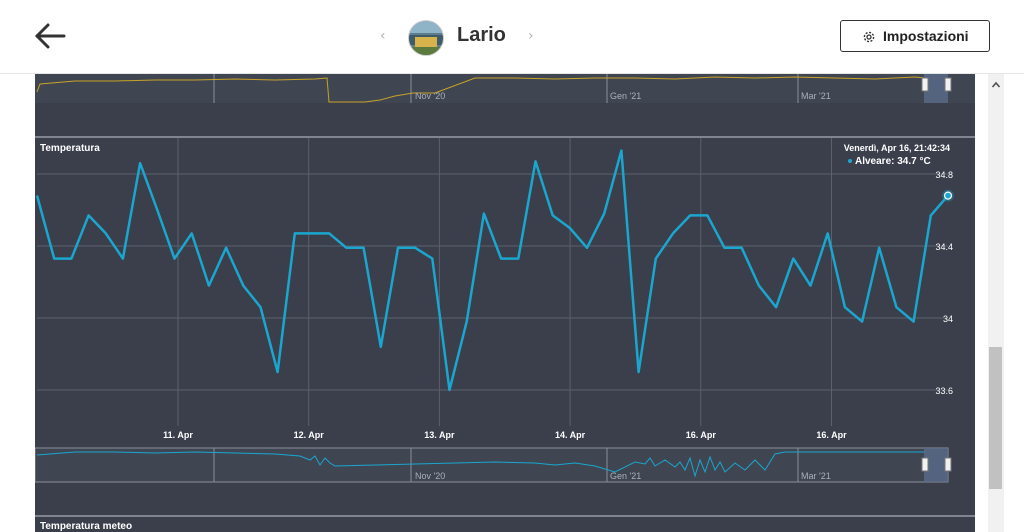  What do you see at coordinates (625, 96) in the screenshot?
I see `top-nav-label: Gen '21` at bounding box center [625, 96].